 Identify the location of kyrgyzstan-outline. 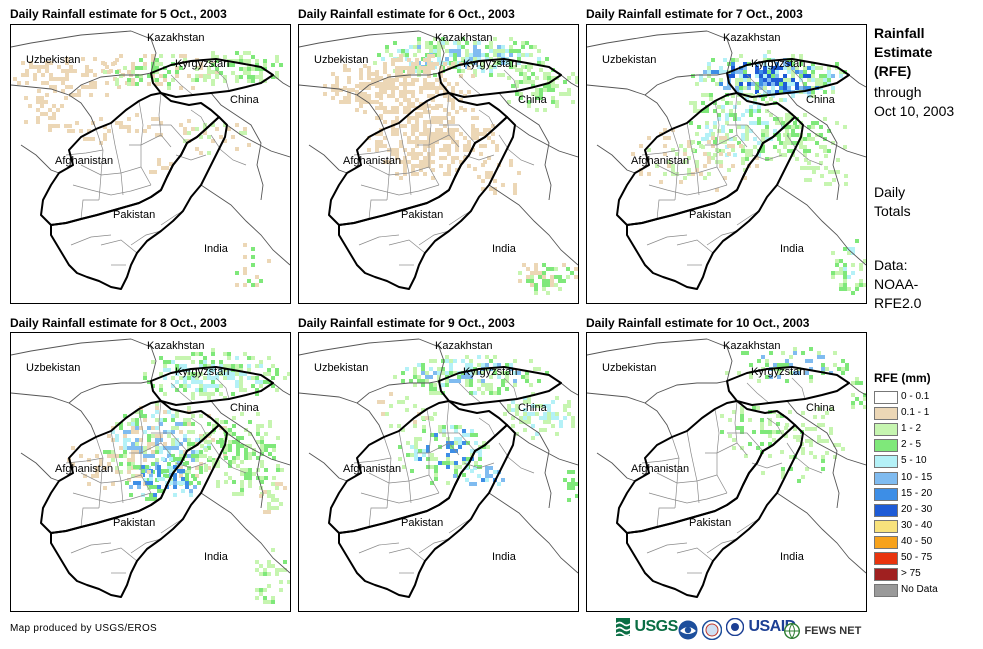
(788, 386).